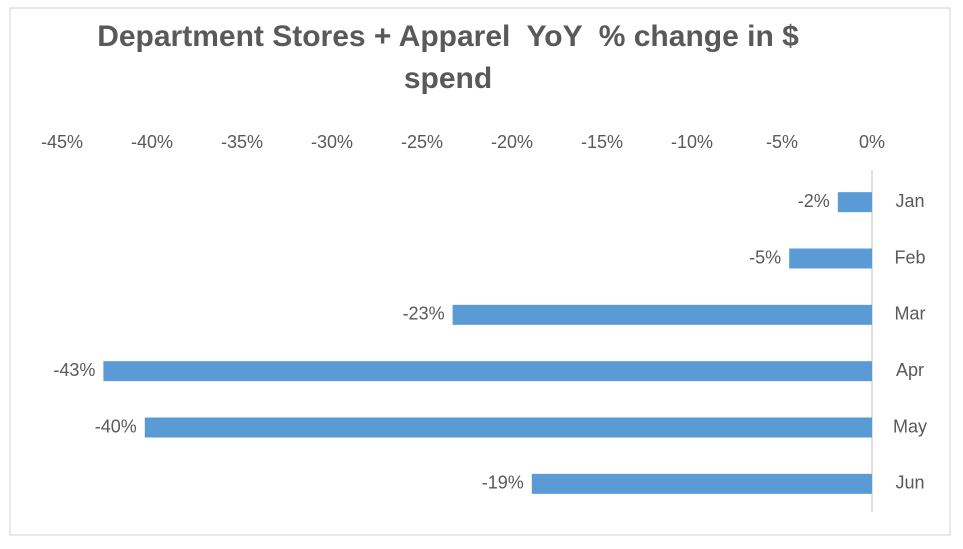  I want to click on x-tick-label: -25%, so click(422, 142).